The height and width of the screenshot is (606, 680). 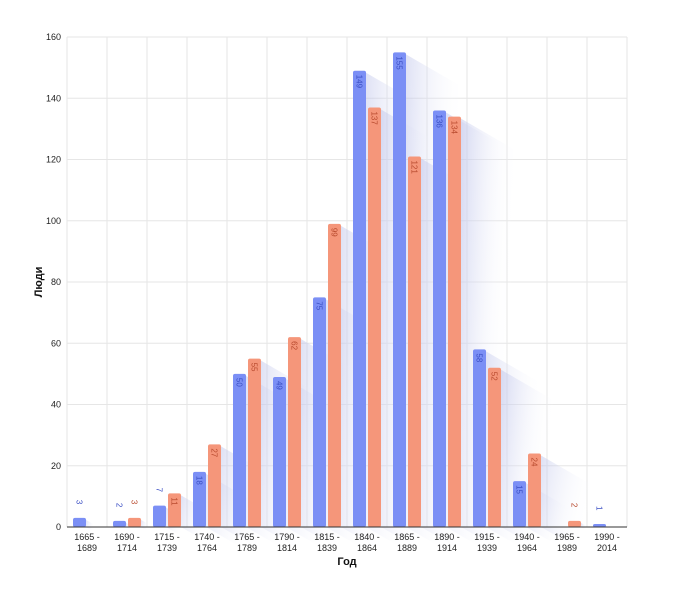 What do you see at coordinates (407, 542) in the screenshot?
I see `x-tick-label: 1865 -1889` at bounding box center [407, 542].